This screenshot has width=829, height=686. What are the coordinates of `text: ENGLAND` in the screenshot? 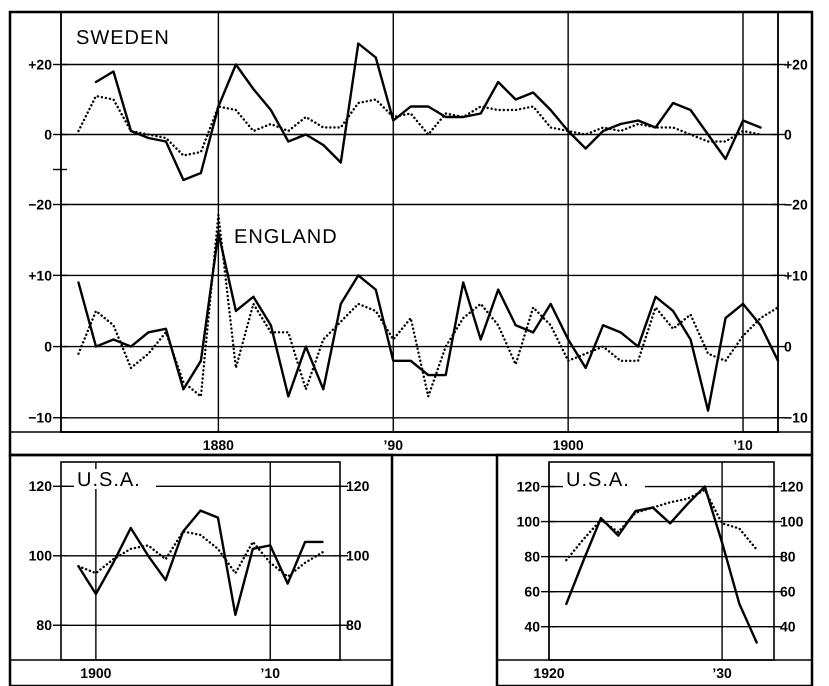 It's located at (286, 237).